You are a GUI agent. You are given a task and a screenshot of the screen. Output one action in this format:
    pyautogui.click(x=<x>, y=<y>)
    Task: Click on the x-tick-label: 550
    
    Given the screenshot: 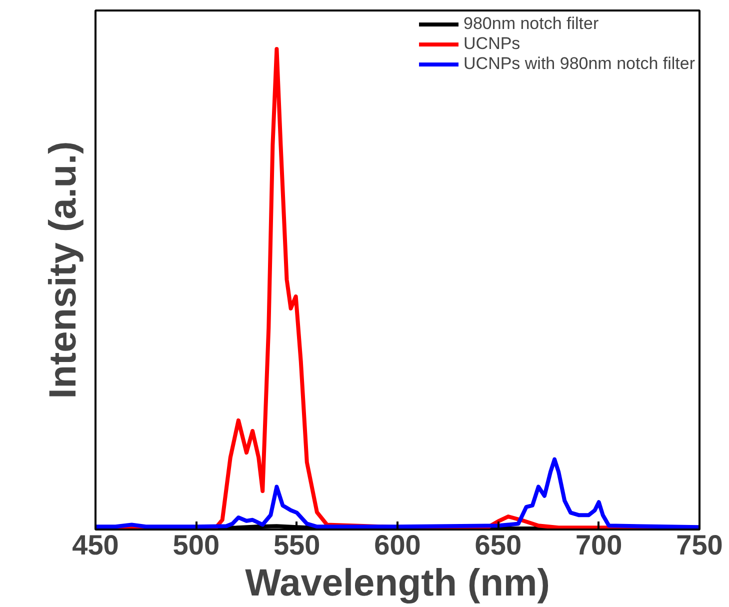 What is the action you would take?
    pyautogui.click(x=296, y=545)
    